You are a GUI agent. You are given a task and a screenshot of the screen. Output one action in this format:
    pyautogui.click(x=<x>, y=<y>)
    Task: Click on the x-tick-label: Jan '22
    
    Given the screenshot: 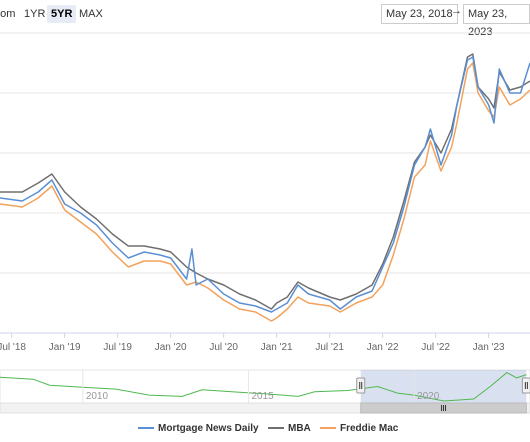 What is the action you would take?
    pyautogui.click(x=383, y=347)
    